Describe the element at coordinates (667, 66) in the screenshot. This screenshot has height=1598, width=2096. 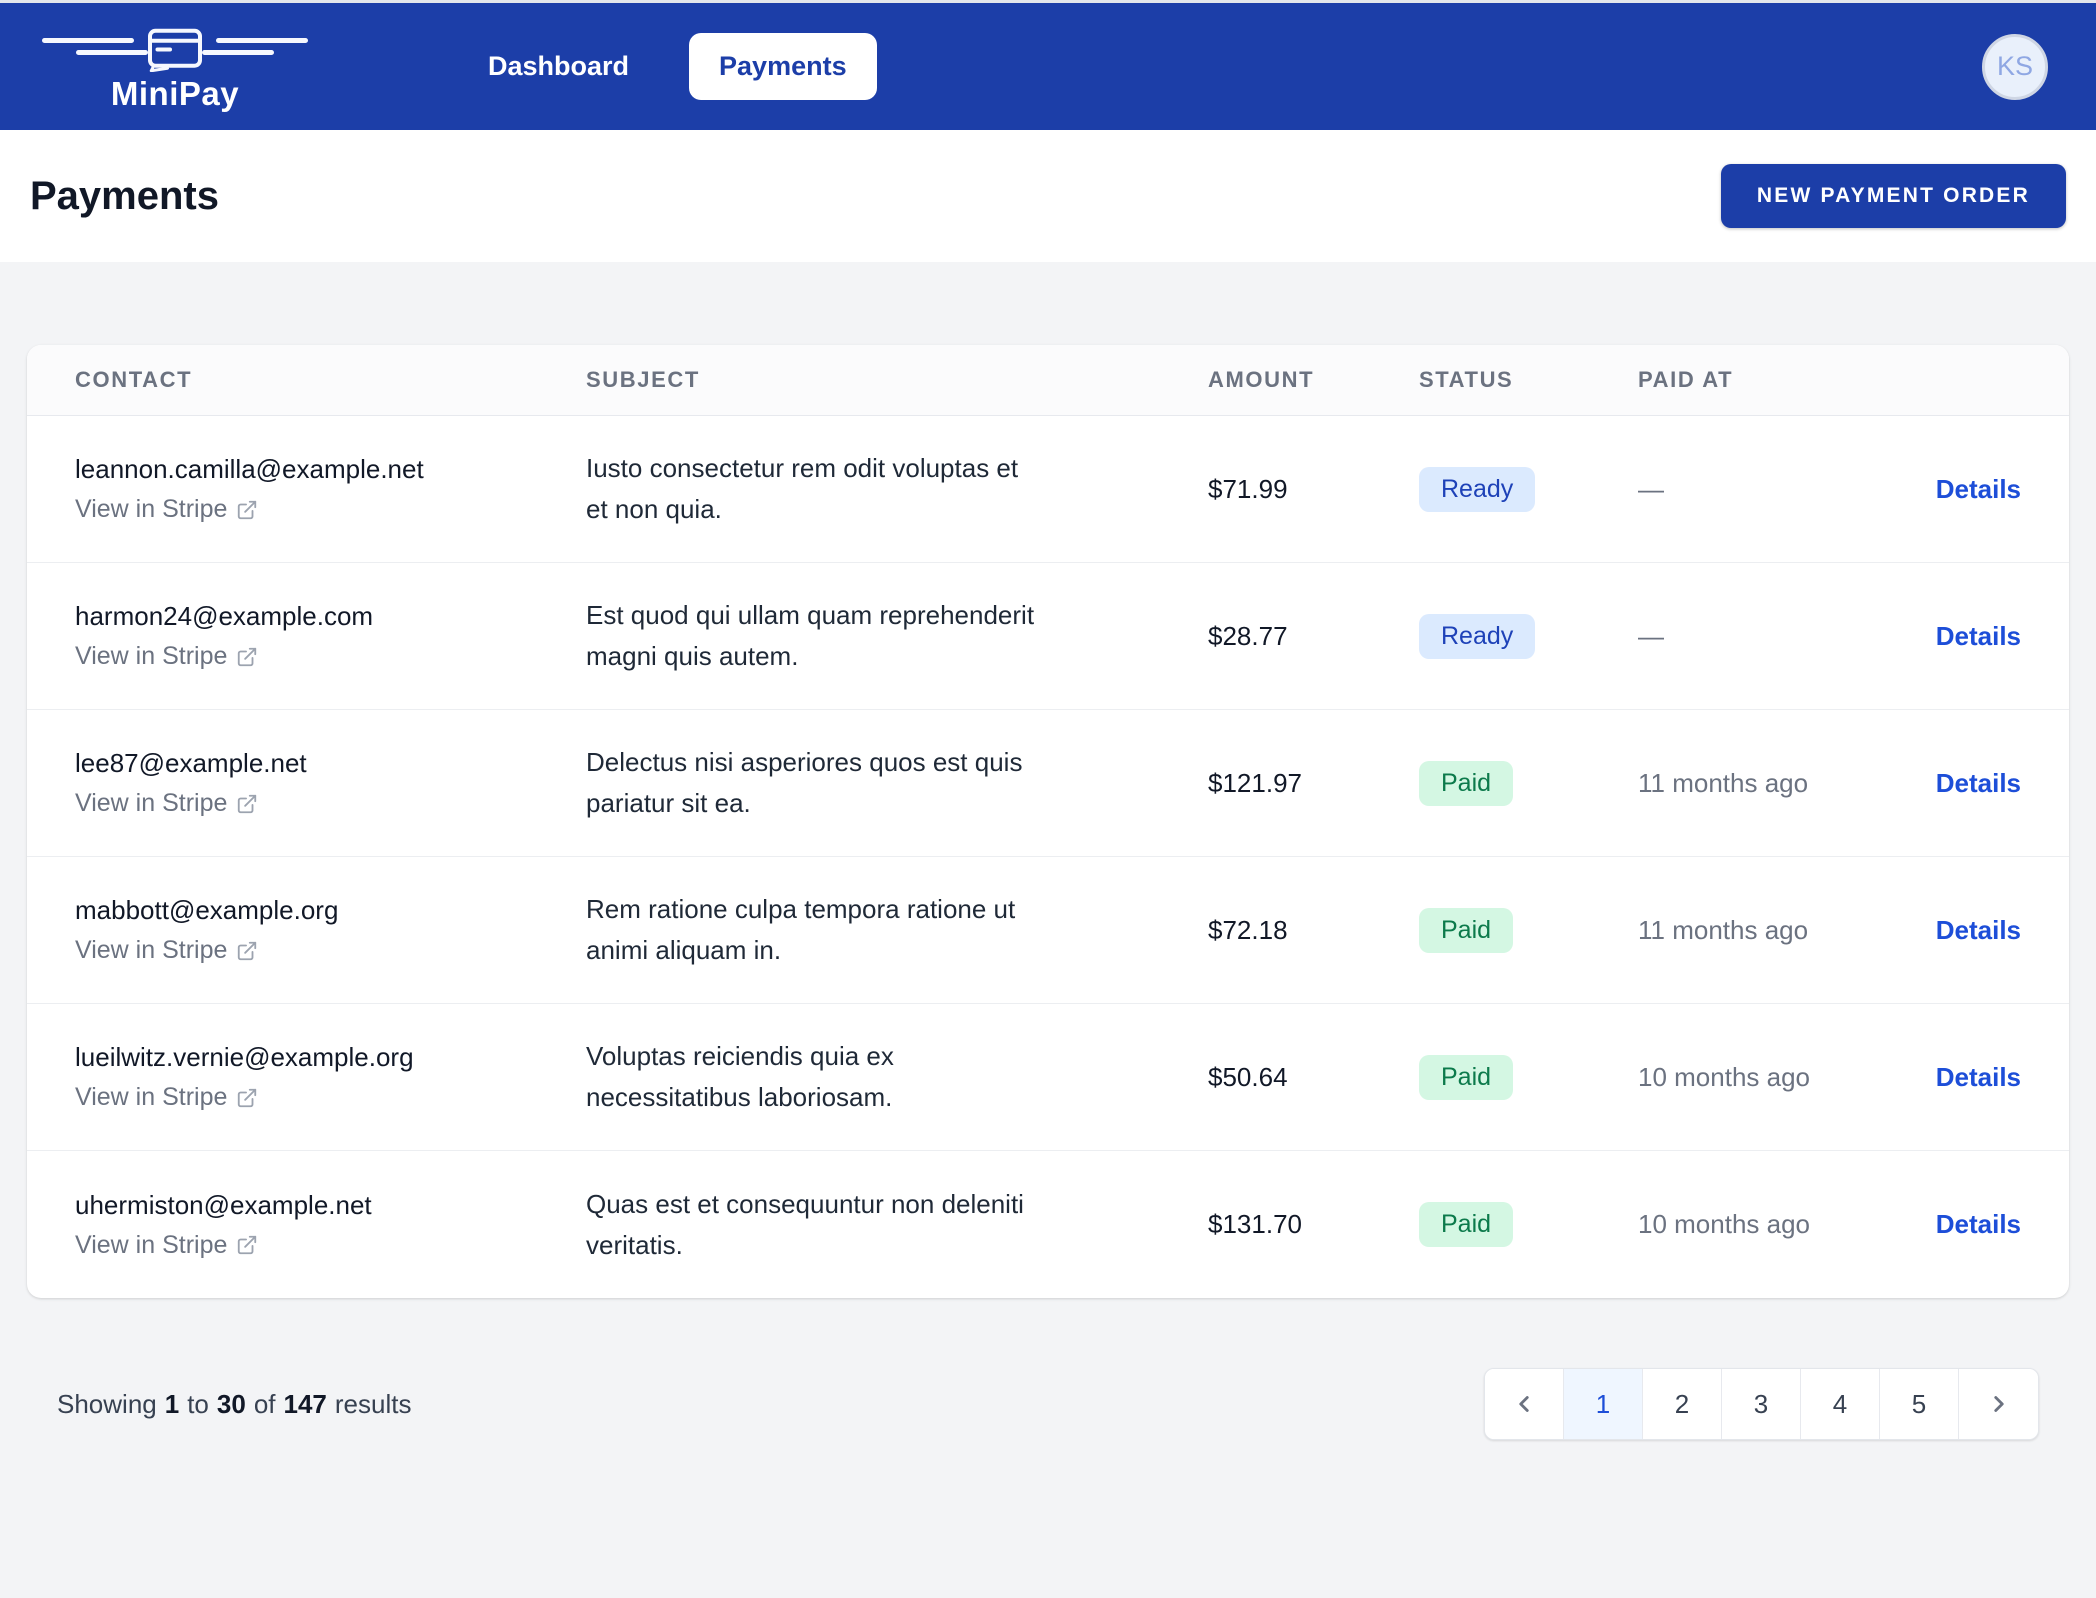
I see `nav-links: Dashboard Payments` at that location.